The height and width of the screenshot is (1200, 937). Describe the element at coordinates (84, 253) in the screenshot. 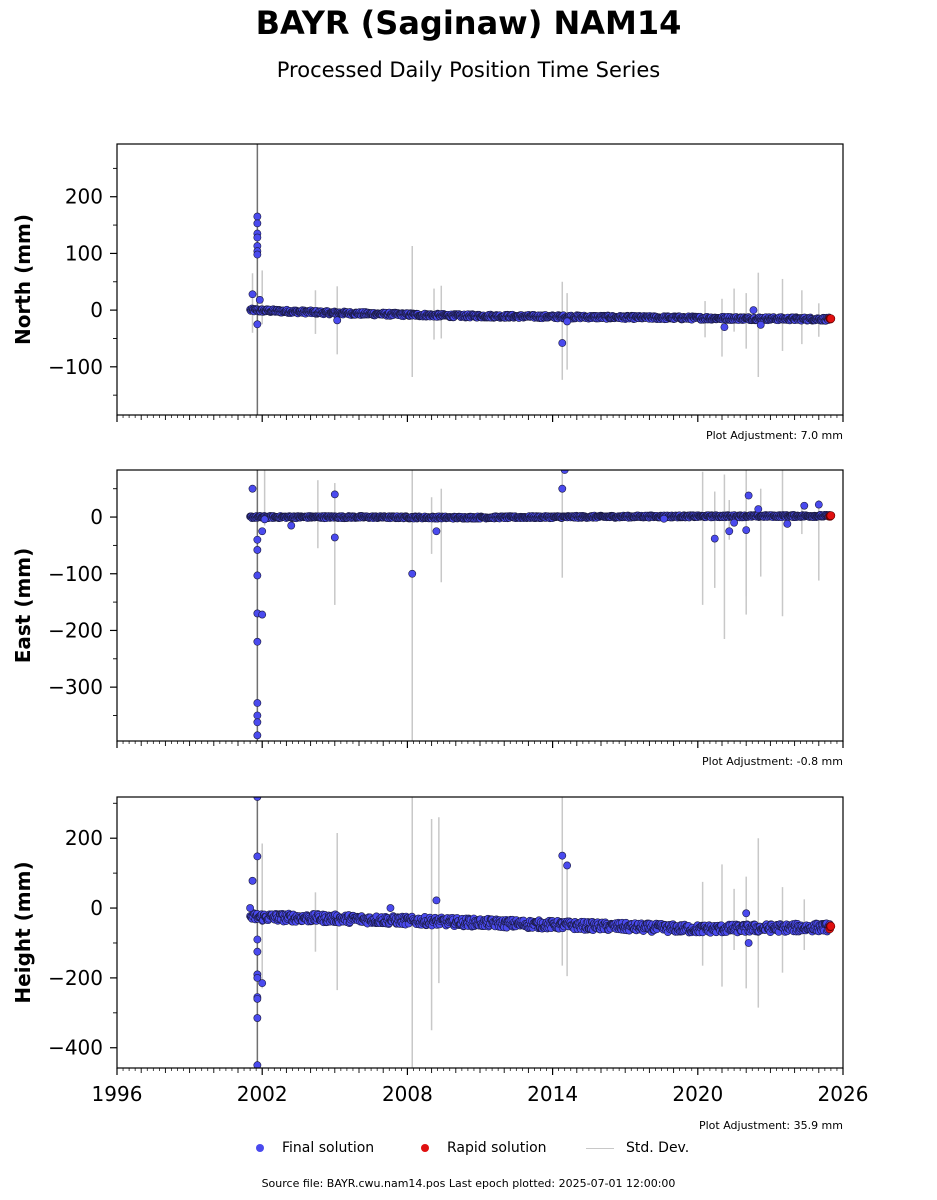

I see `y-tick-label: 100` at that location.